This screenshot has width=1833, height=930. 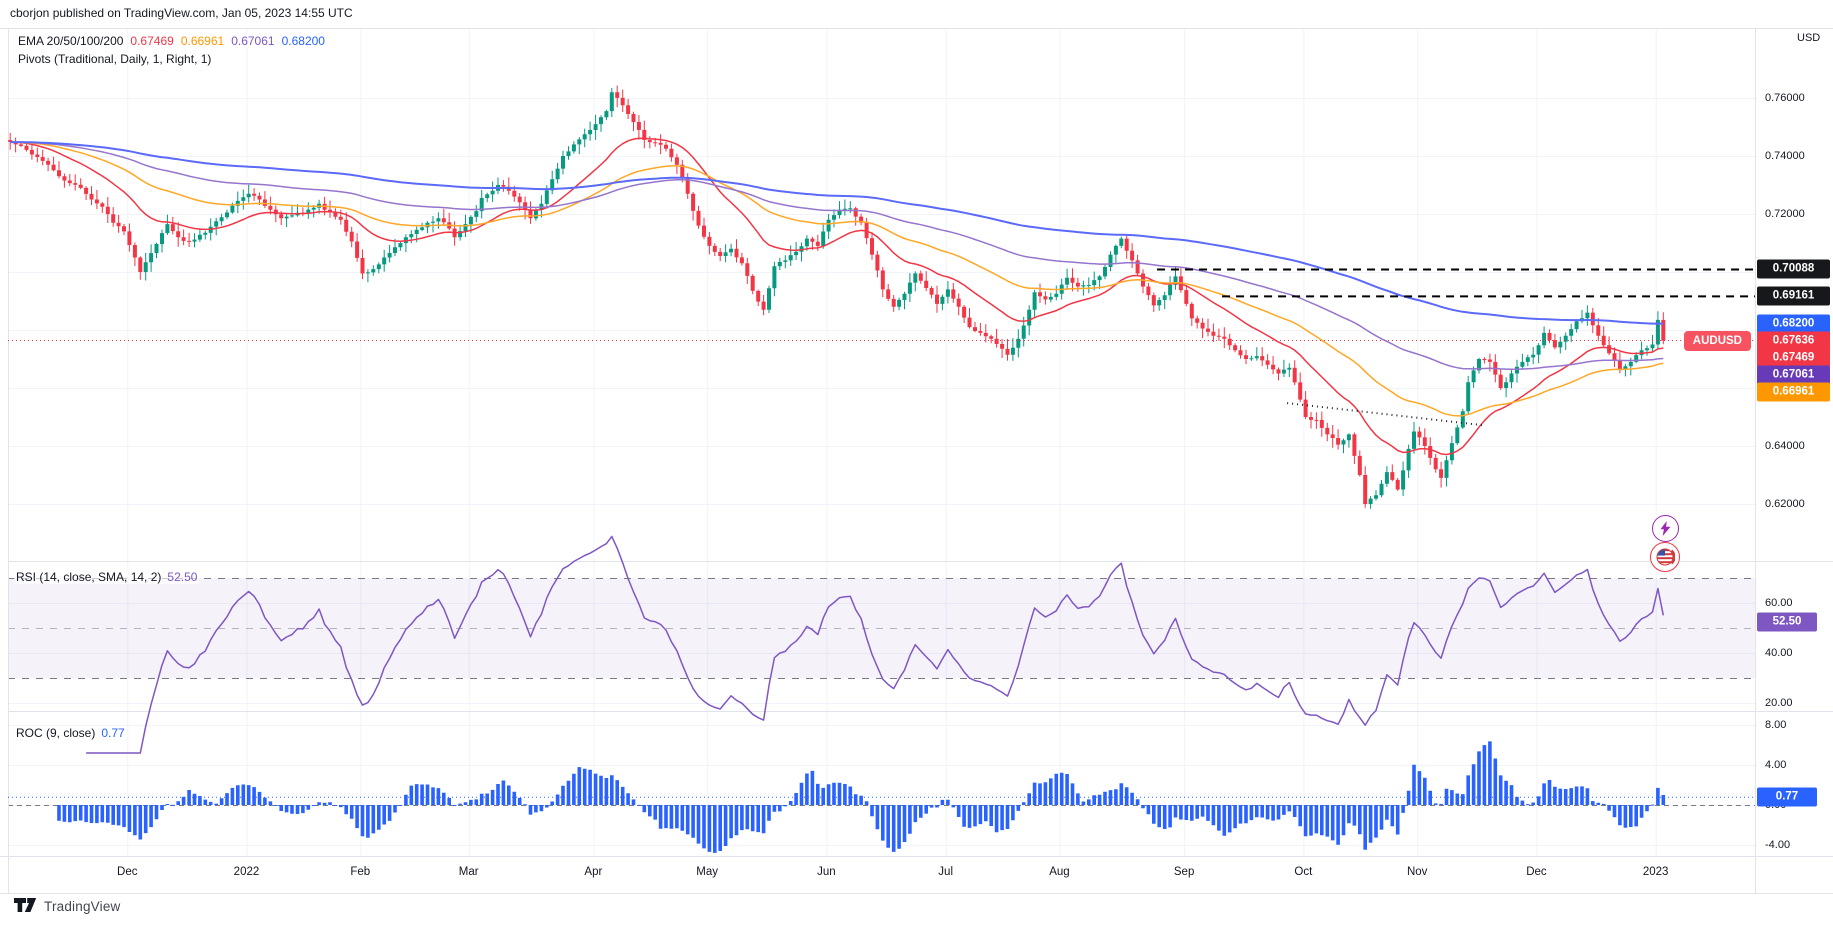 I want to click on us-flag-icon, so click(x=1665, y=557).